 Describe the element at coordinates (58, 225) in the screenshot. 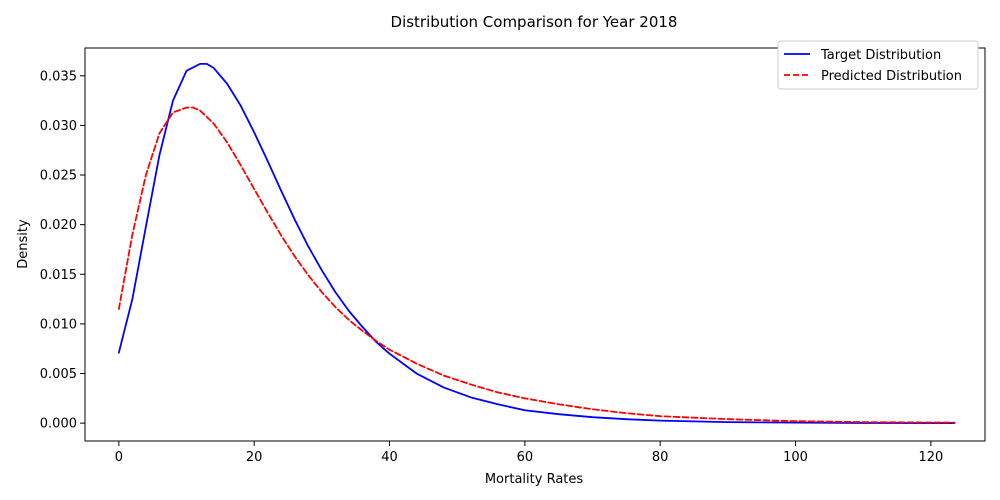

I see `y-tick-label: 0.020` at that location.